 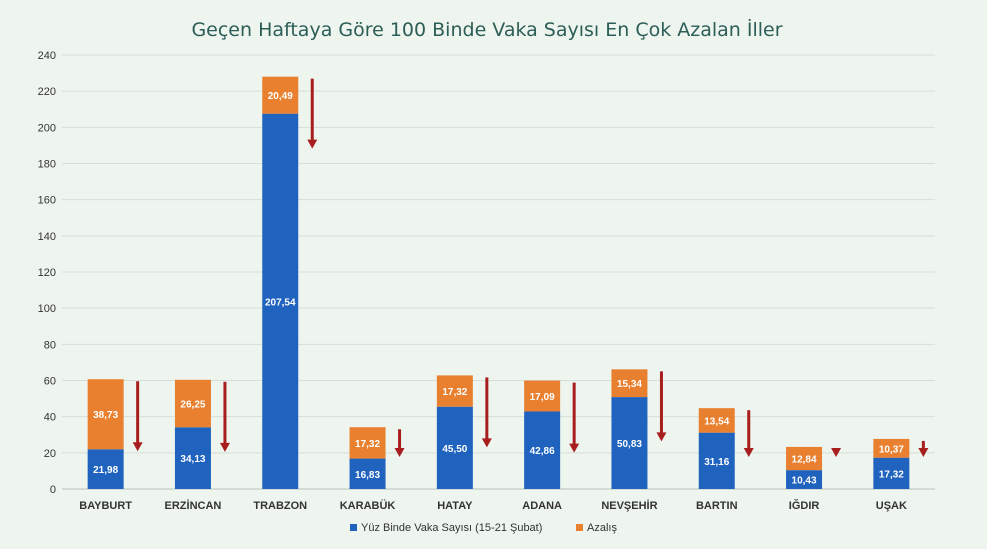 What do you see at coordinates (804, 505) in the screenshot?
I see `x-tick-label: IĞDIR` at bounding box center [804, 505].